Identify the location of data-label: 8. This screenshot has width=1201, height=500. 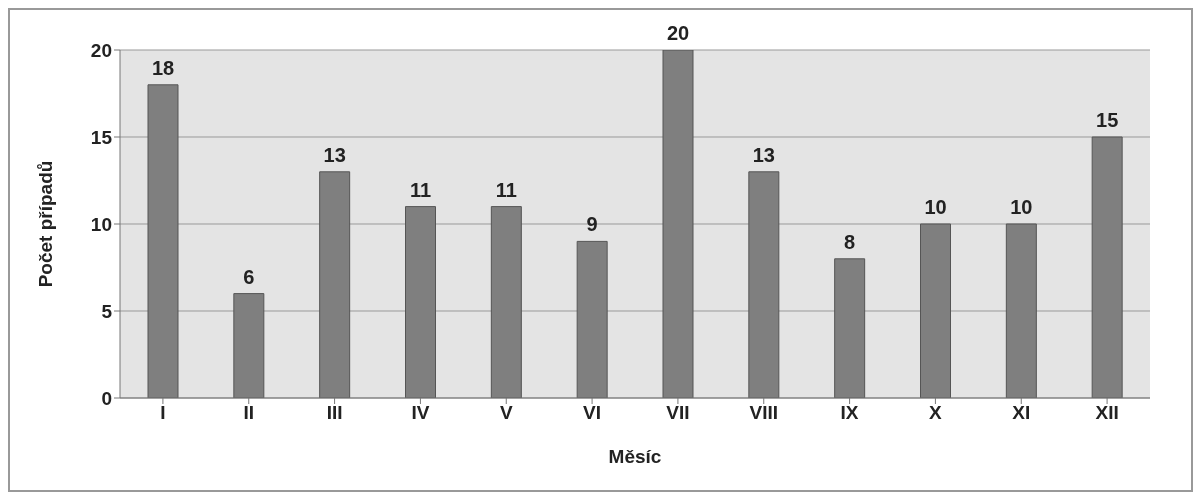
(850, 241).